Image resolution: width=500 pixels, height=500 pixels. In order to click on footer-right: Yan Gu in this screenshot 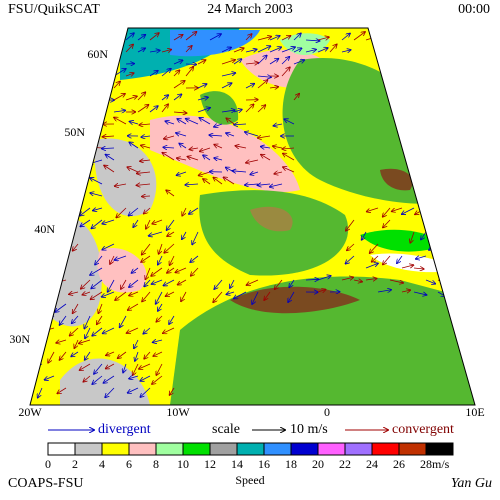, I will do `click(471, 483)`.